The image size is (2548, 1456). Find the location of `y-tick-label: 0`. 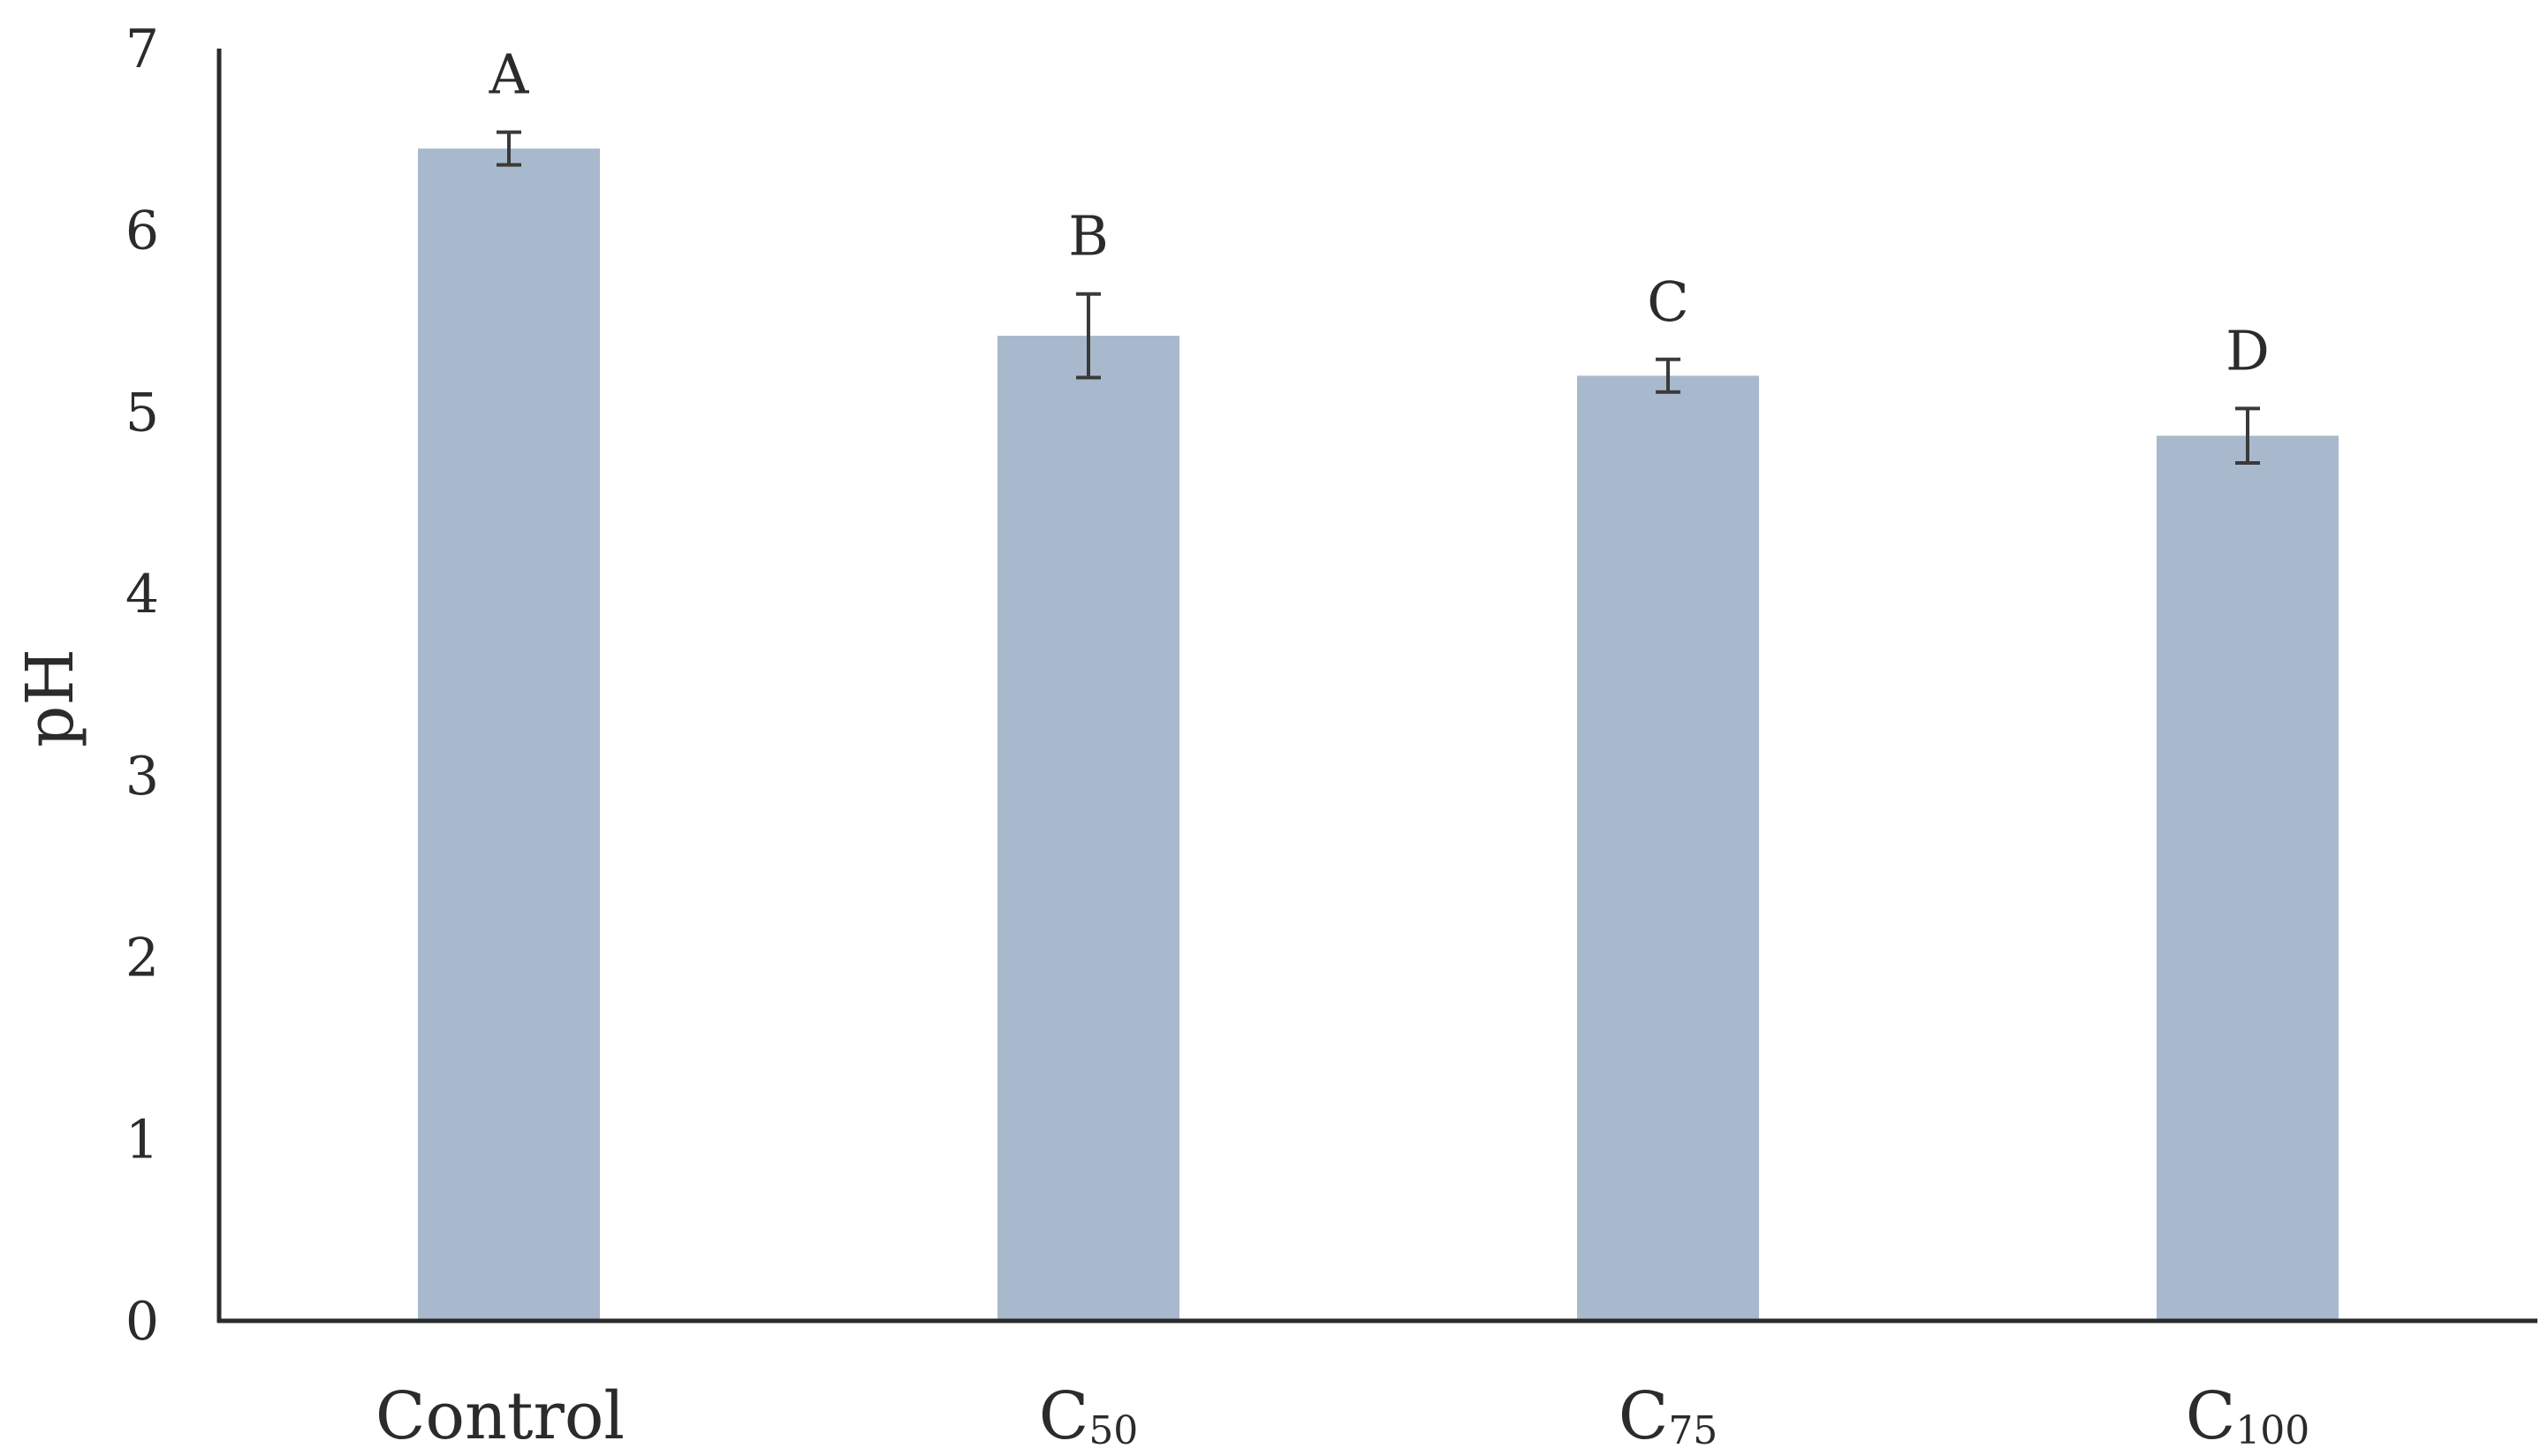

y-tick-label: 0 is located at coordinates (142, 1322).